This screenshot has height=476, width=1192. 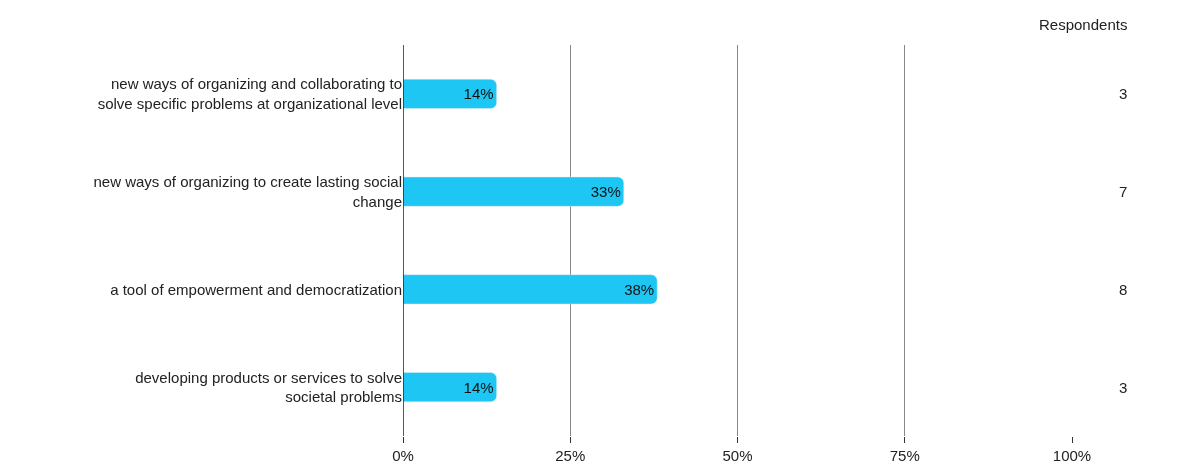 What do you see at coordinates (1083, 24) in the screenshot?
I see `text: Respondents` at bounding box center [1083, 24].